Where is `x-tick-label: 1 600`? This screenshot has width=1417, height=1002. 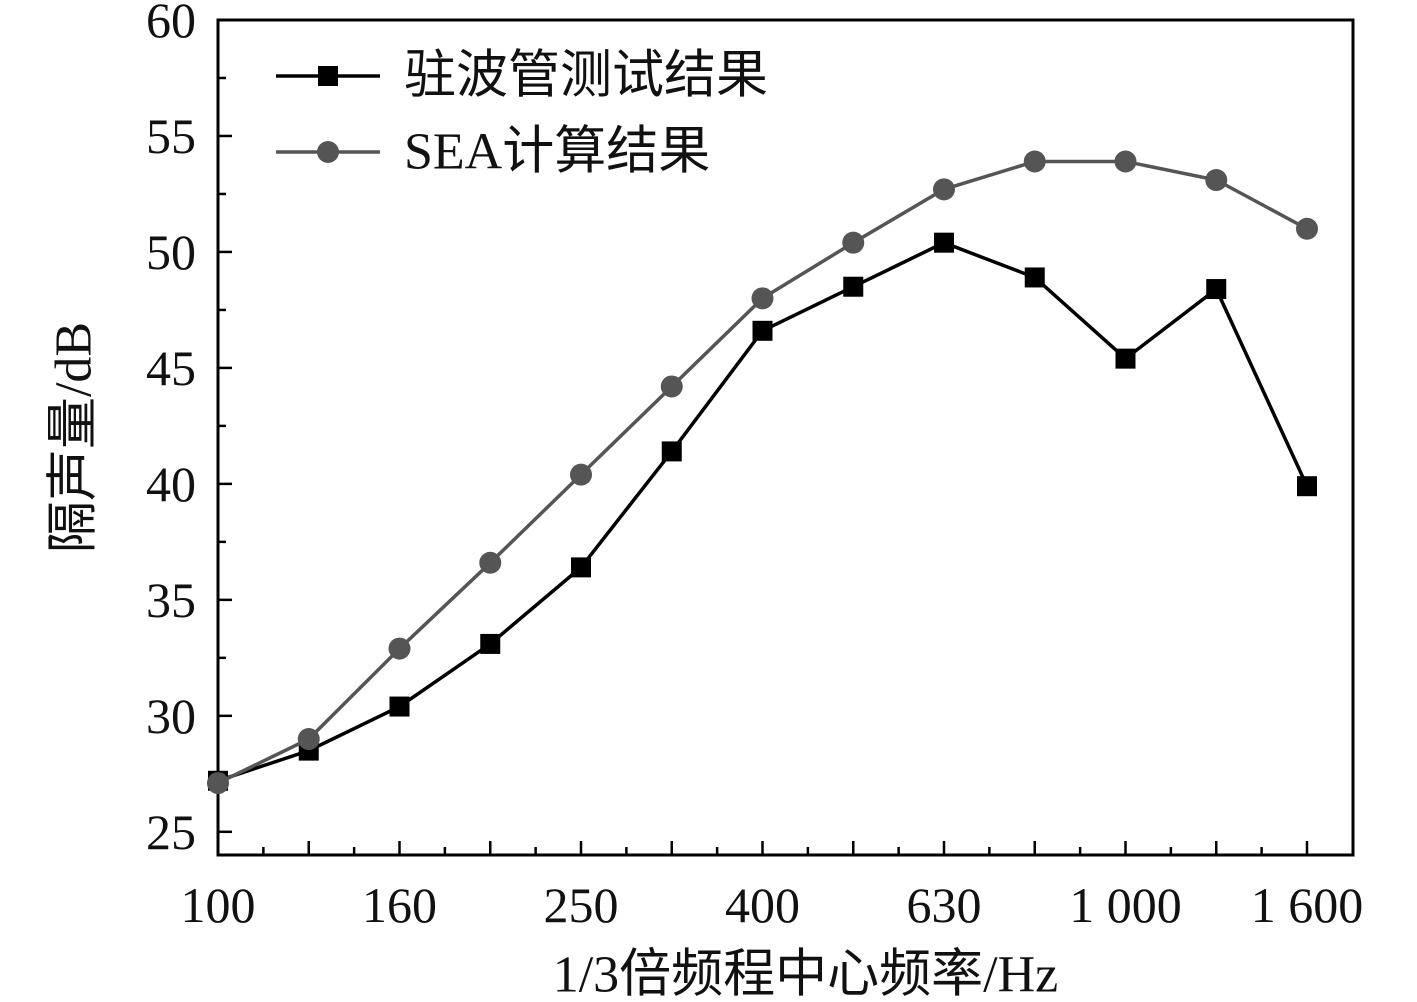 x-tick-label: 1 600 is located at coordinates (1307, 905).